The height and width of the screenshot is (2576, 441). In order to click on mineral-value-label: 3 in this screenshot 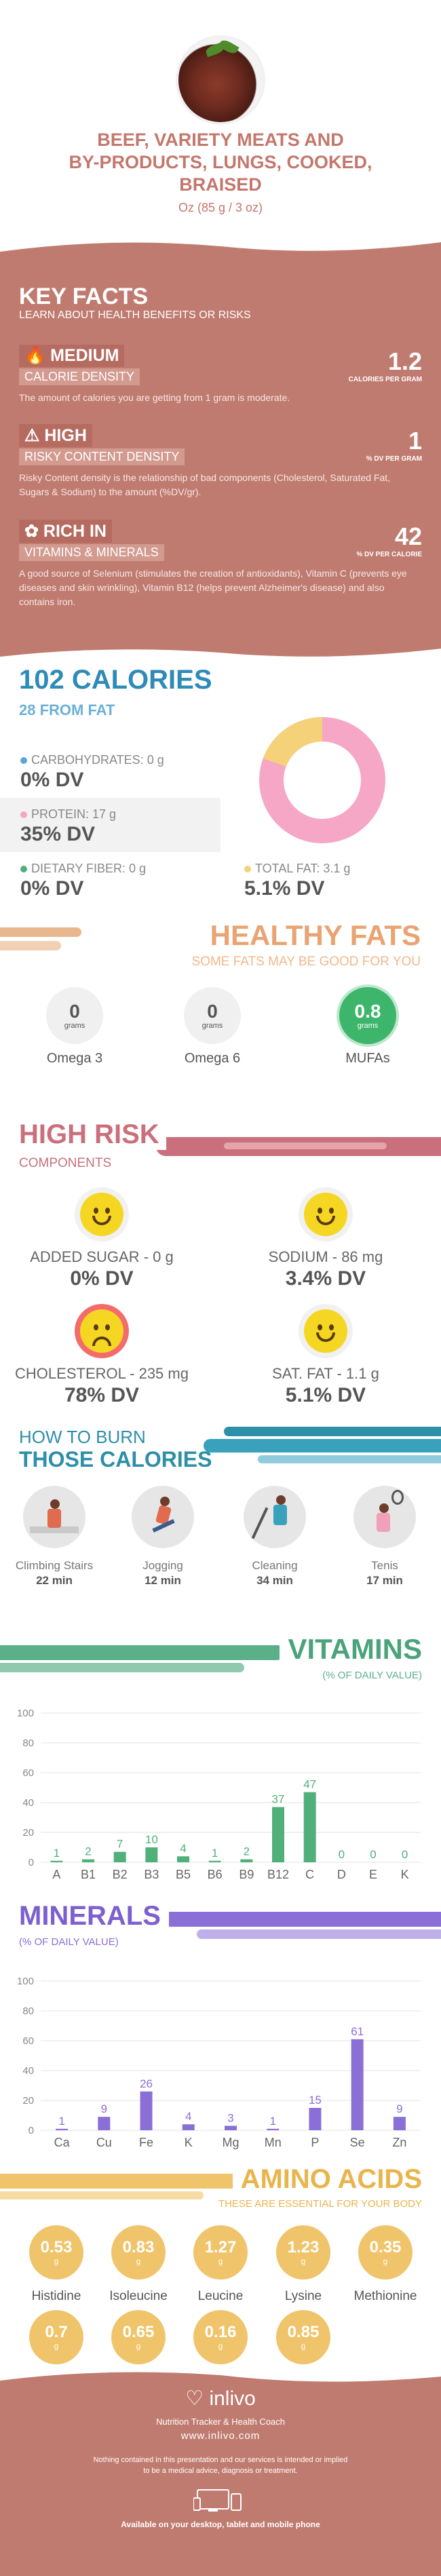, I will do `click(230, 2117)`.